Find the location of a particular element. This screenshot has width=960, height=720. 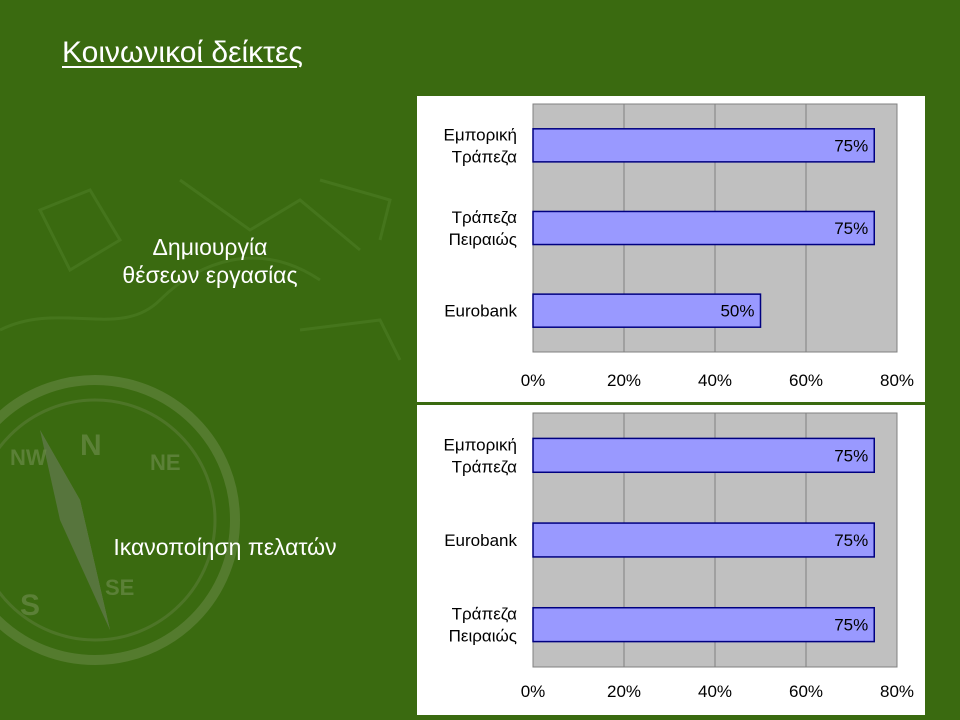

data-label: 50% is located at coordinates (737, 311).